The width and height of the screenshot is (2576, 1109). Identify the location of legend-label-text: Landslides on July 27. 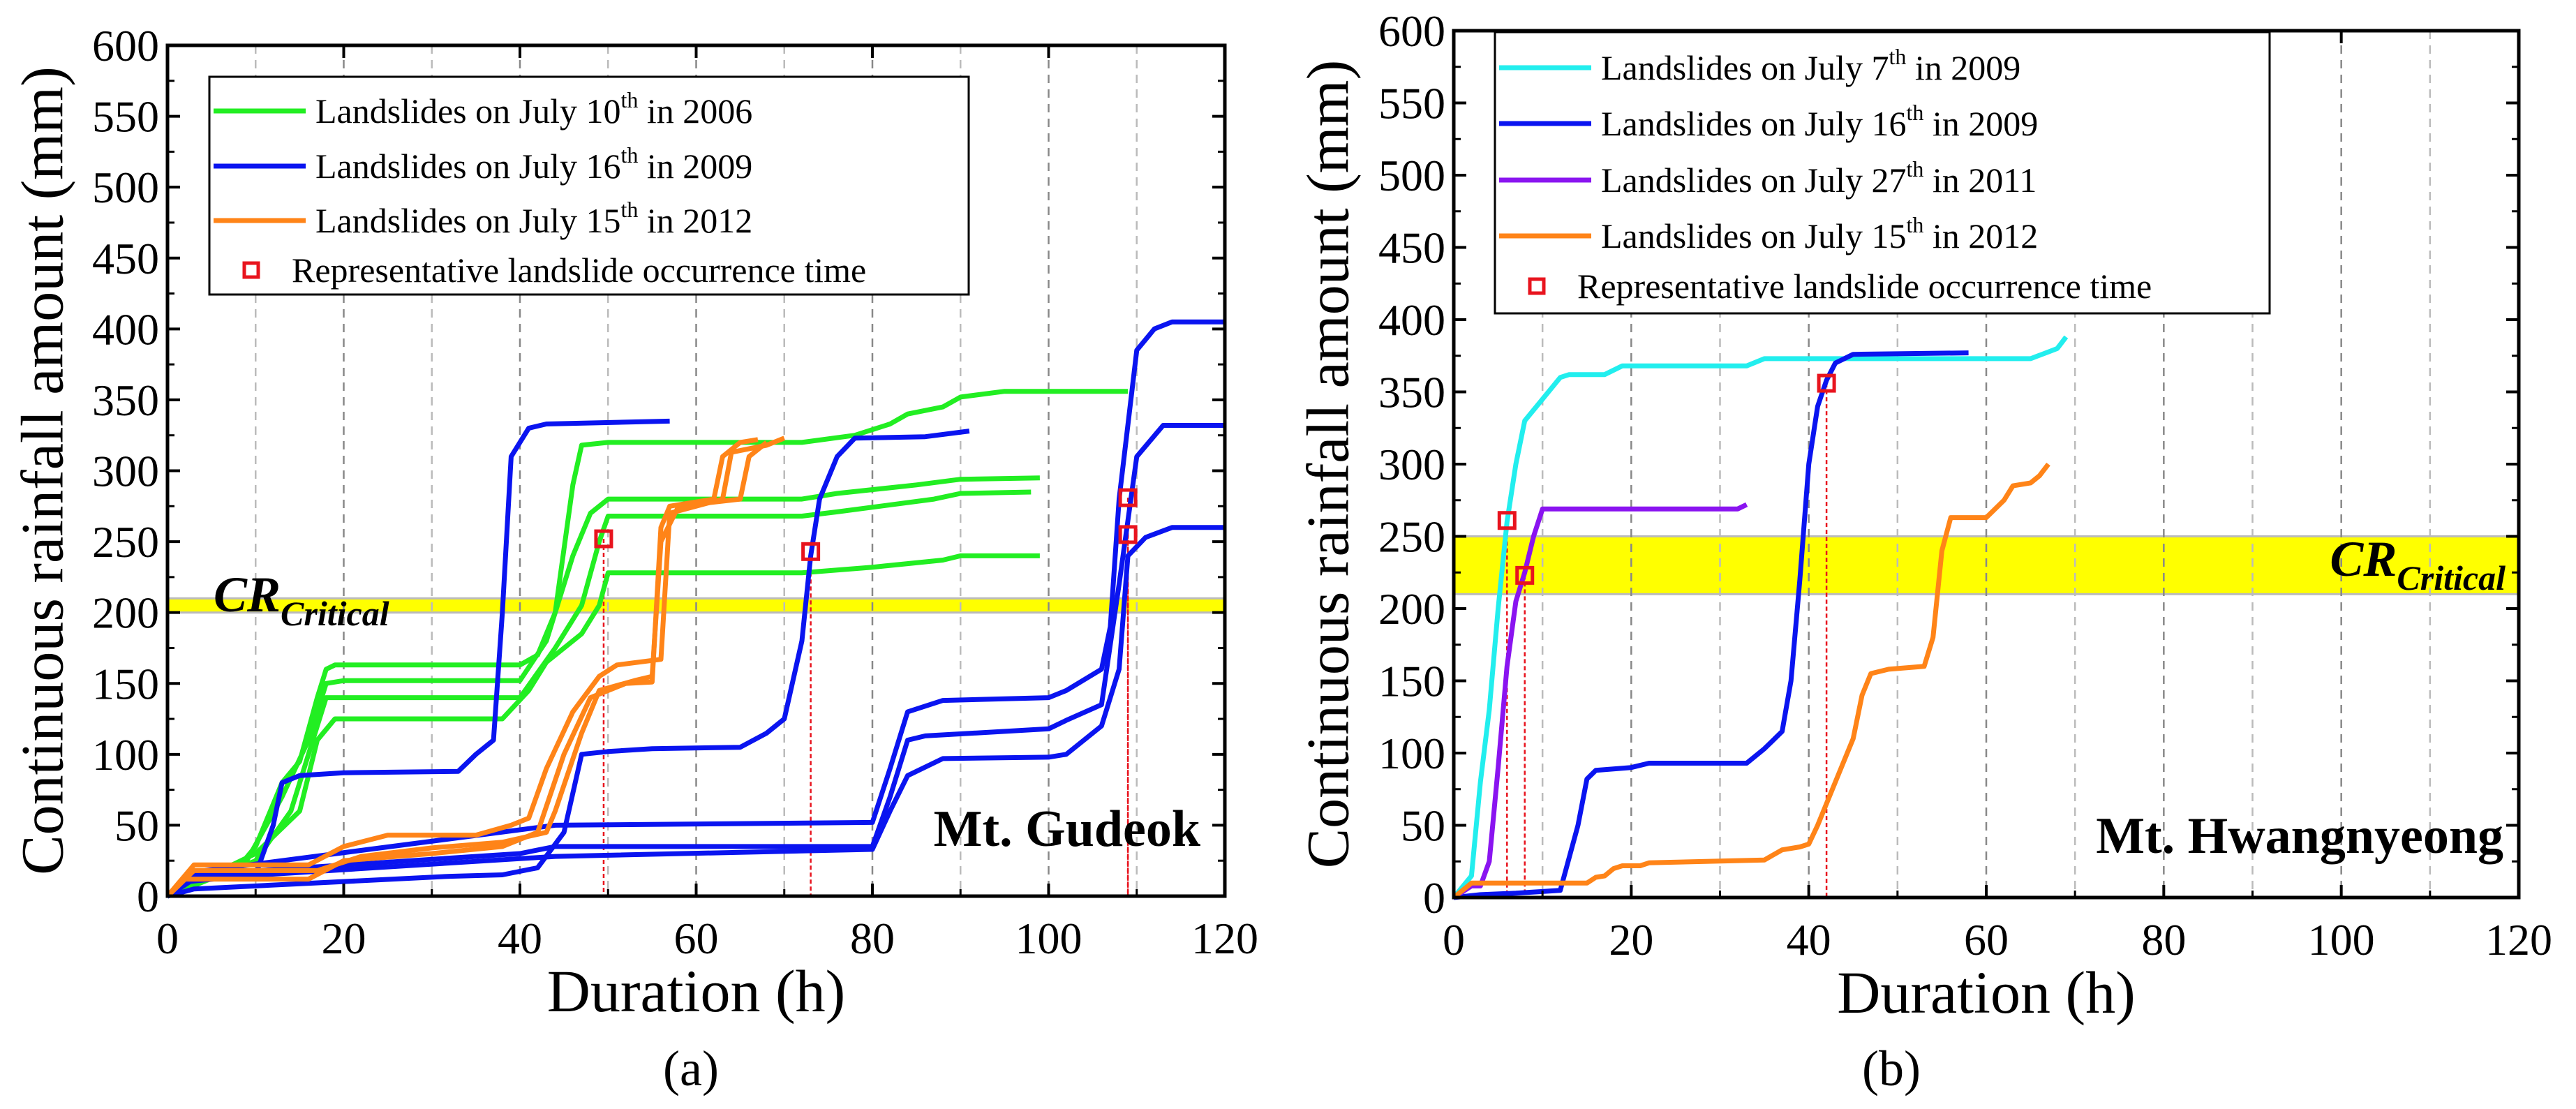
(1753, 180).